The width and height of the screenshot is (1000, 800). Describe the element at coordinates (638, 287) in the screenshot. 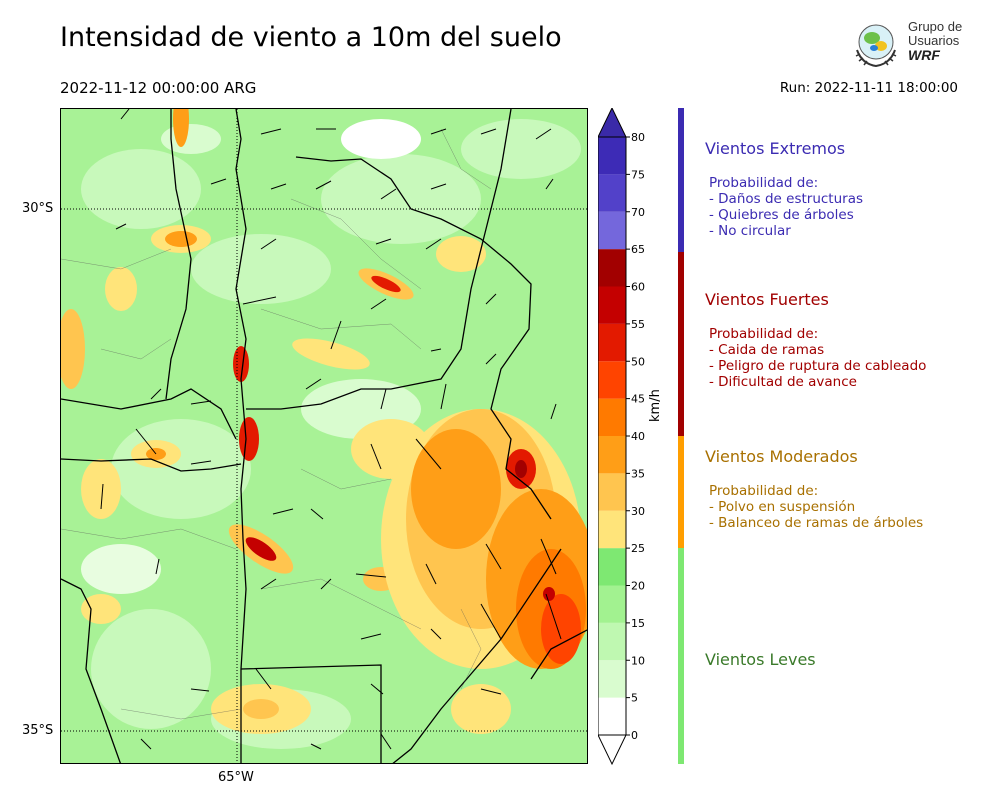

I see `colorbar-tick-label: 60` at that location.